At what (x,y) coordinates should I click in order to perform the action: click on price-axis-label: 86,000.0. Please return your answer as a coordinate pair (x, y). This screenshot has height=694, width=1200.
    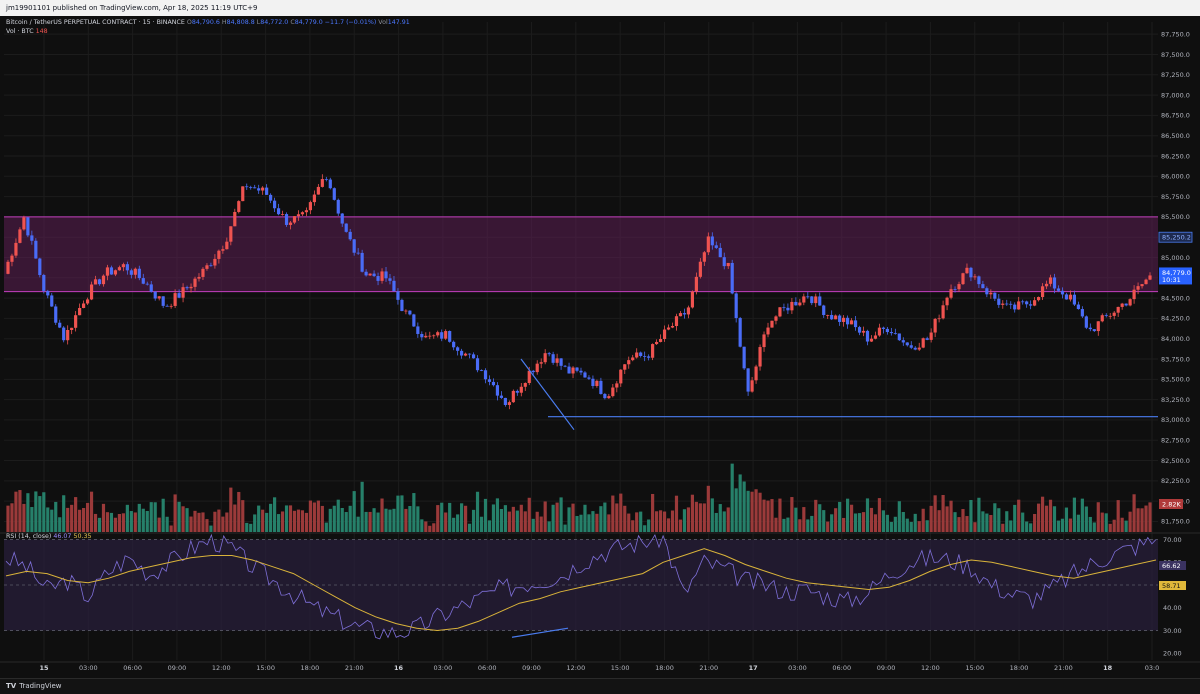
    Looking at the image, I should click on (1175, 177).